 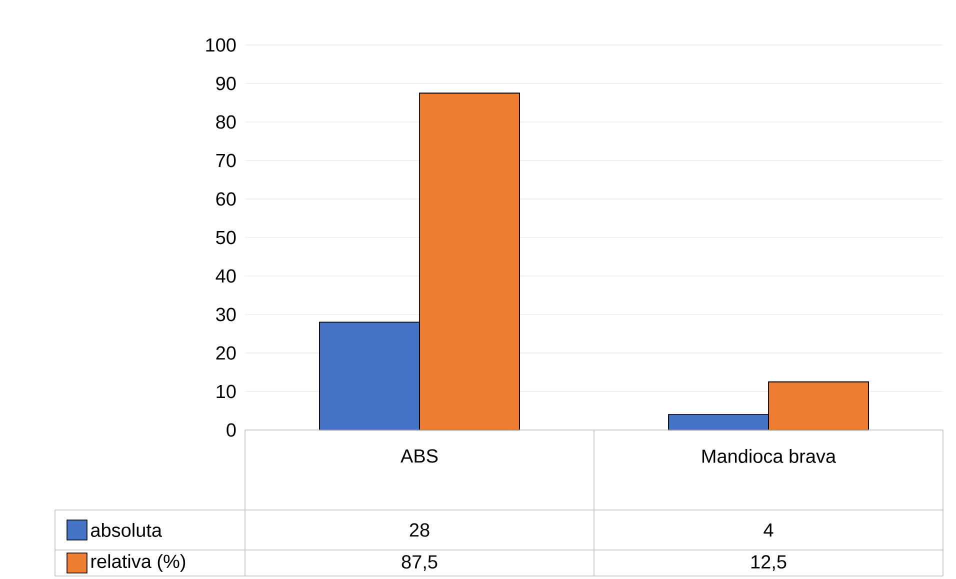 What do you see at coordinates (226, 122) in the screenshot?
I see `y-tick-label: 80` at bounding box center [226, 122].